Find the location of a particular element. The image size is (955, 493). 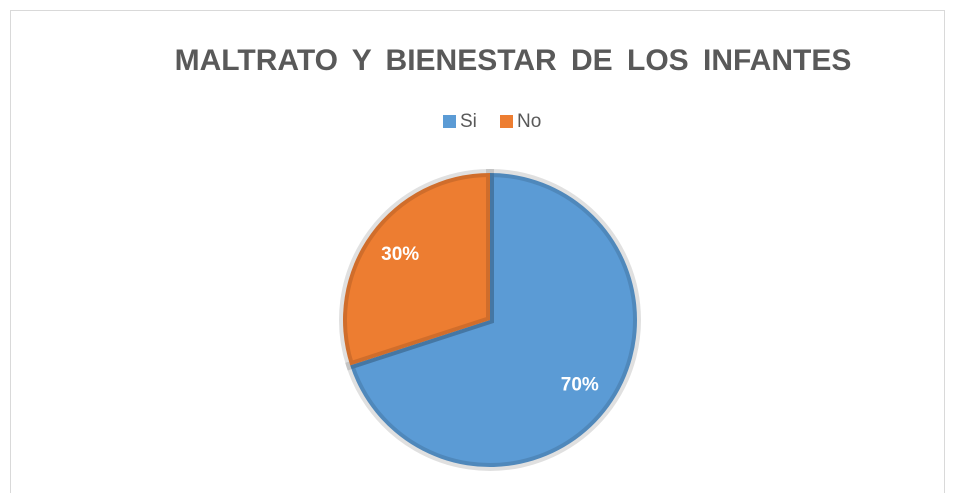

data-label: 30% is located at coordinates (400, 254).